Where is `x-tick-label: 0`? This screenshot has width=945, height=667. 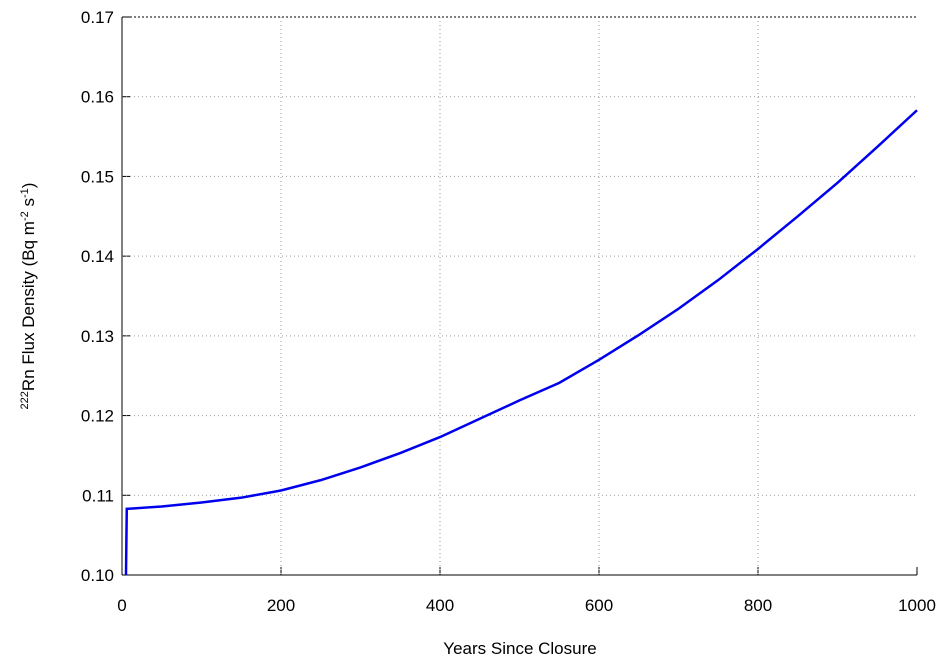
x-tick-label: 0 is located at coordinates (121, 605).